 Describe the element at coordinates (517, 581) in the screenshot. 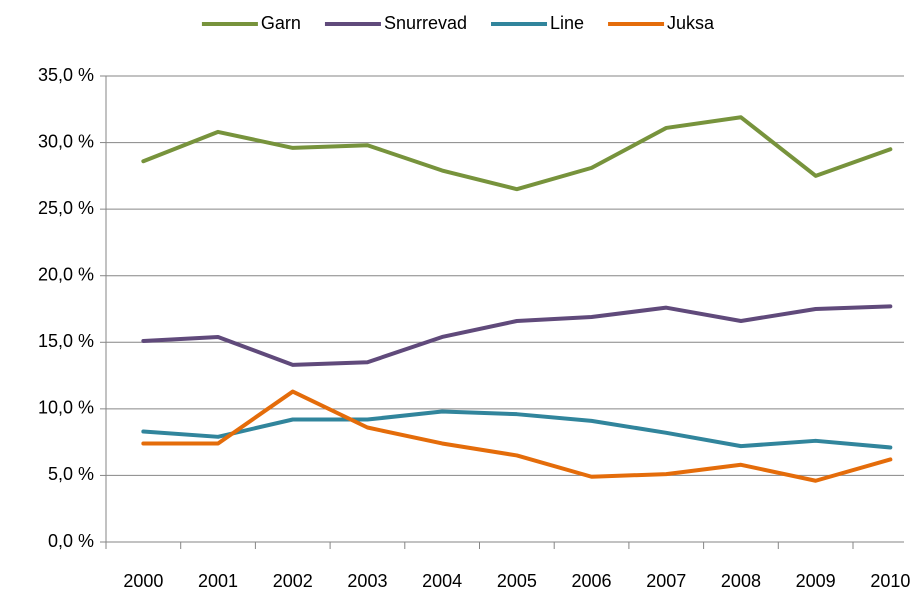

I see `x-tick-label: 2005` at that location.